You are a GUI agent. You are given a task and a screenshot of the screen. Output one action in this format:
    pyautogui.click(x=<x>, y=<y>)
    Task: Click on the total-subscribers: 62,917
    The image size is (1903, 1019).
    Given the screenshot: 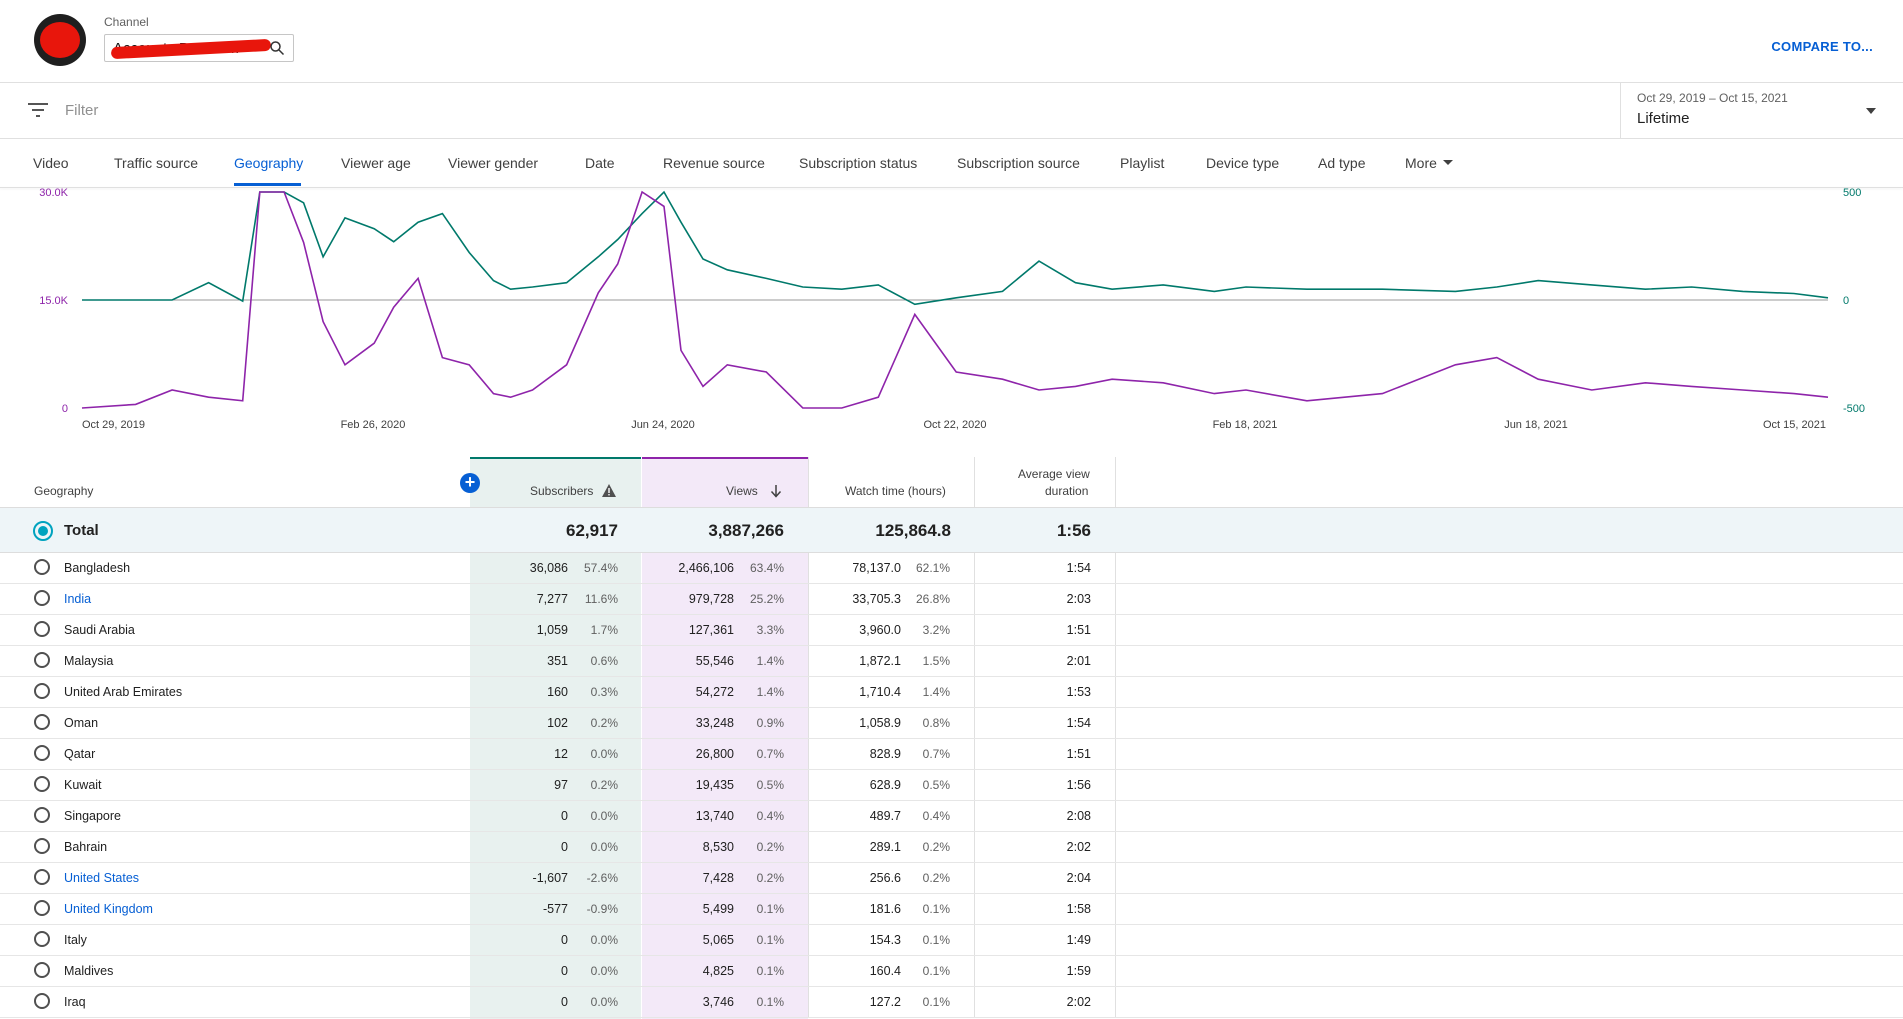 What is the action you would take?
    pyautogui.click(x=592, y=530)
    